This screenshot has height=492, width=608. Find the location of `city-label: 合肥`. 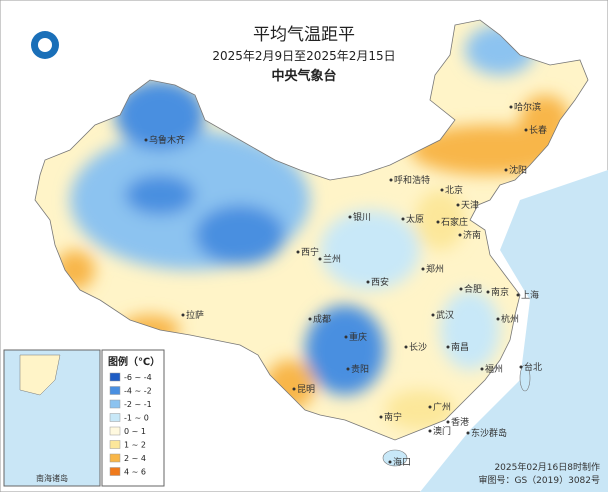

city-label: 合肥 is located at coordinates (473, 289).